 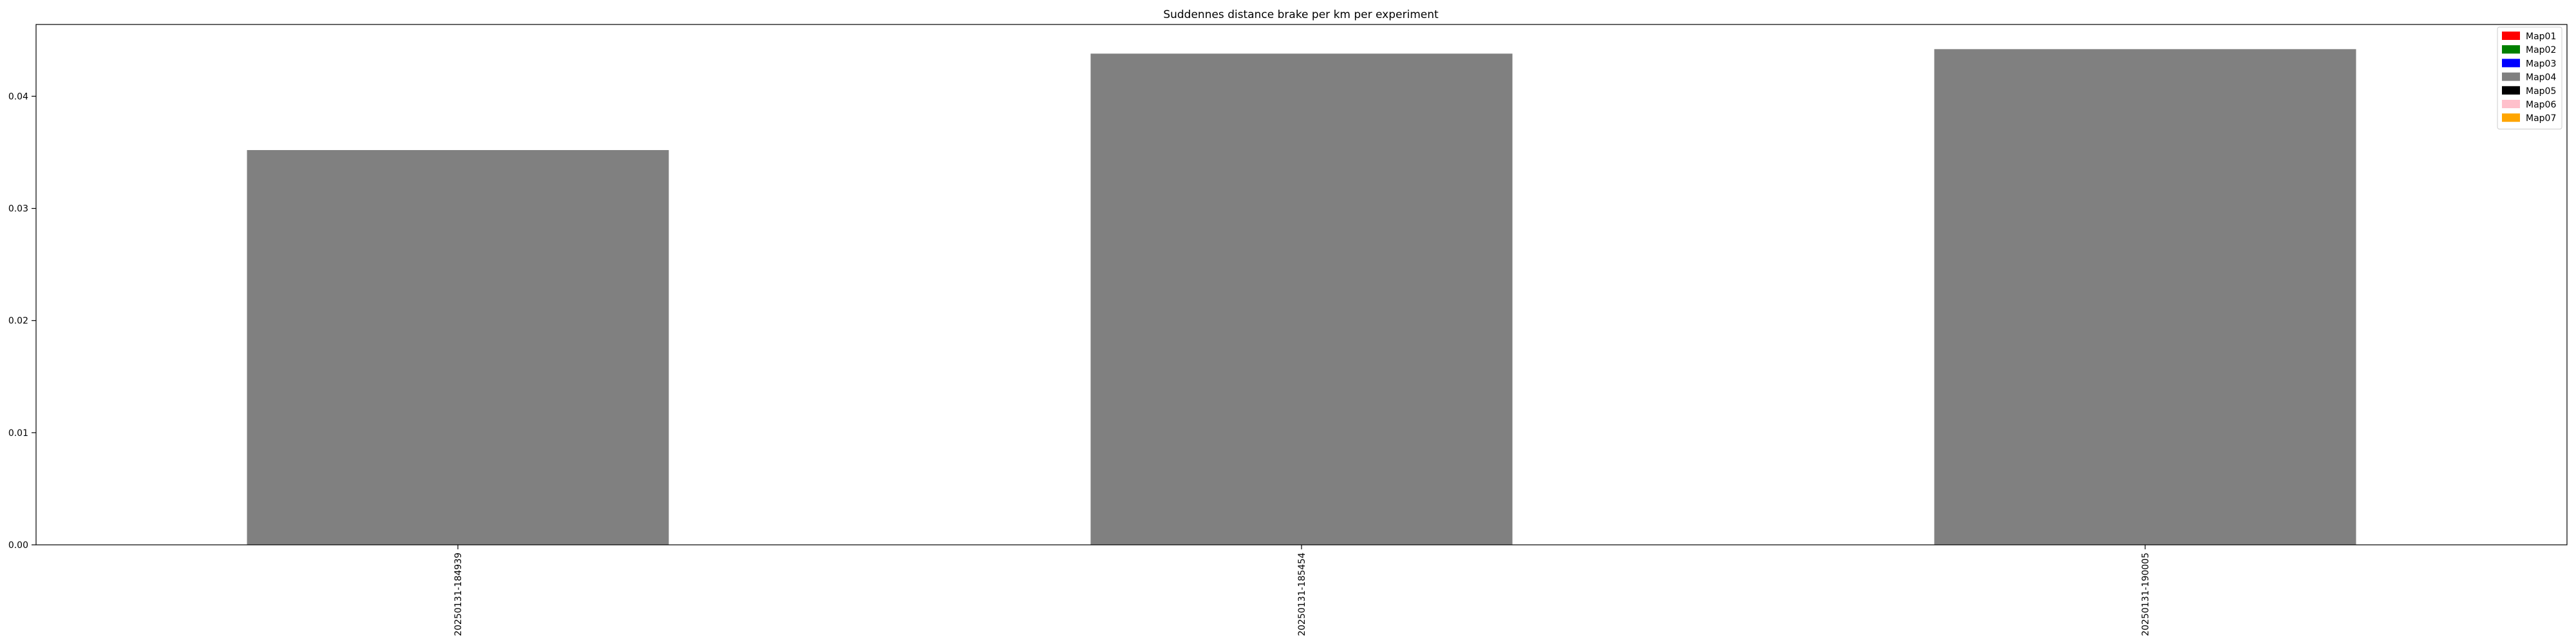 I want to click on legend: Map01 Map02 Map03 Map04 Map05 Map06 Map07, so click(x=2529, y=77).